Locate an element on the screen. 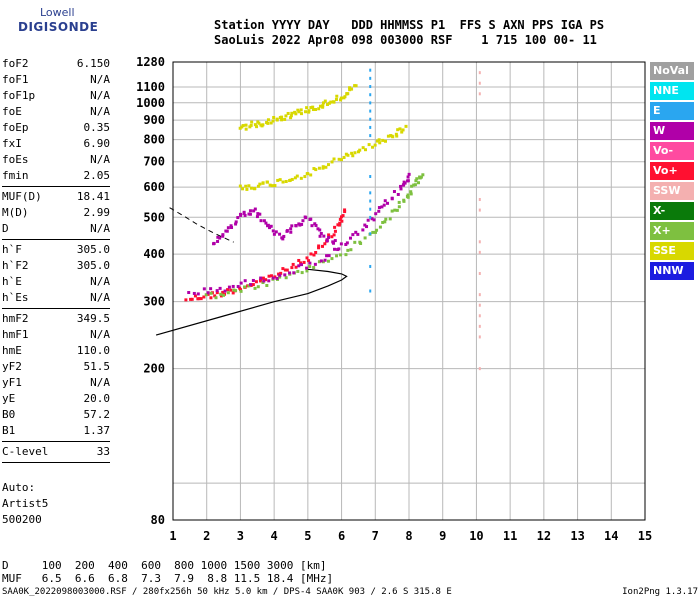 The image size is (700, 600). param-row: MUF(D) 18.41 is located at coordinates (56, 197).